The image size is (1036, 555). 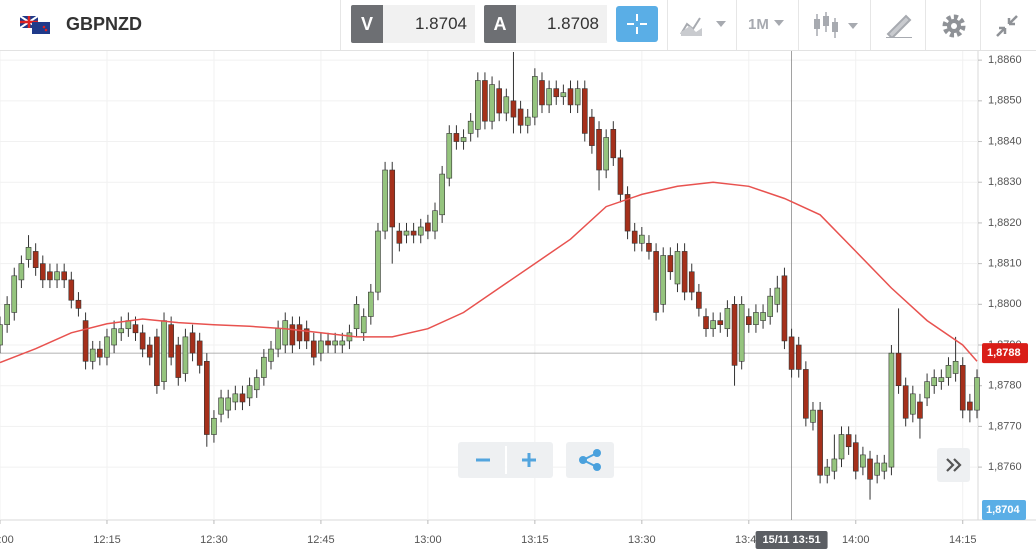 I want to click on candle-type-button, so click(x=836, y=25).